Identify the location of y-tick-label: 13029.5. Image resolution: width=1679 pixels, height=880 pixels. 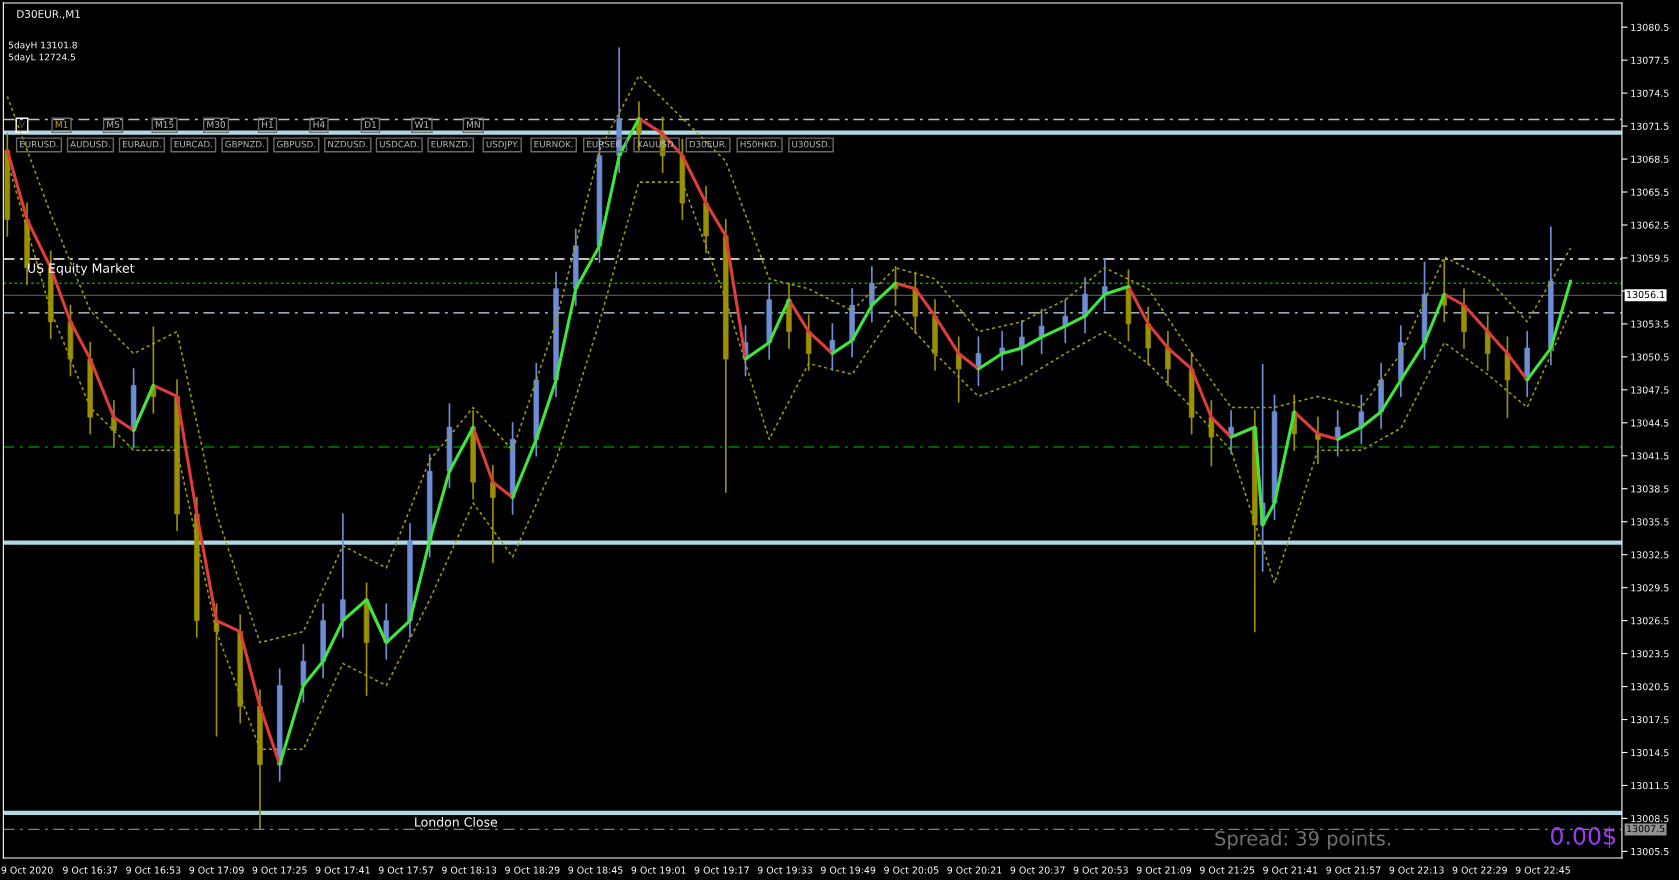
(1650, 588).